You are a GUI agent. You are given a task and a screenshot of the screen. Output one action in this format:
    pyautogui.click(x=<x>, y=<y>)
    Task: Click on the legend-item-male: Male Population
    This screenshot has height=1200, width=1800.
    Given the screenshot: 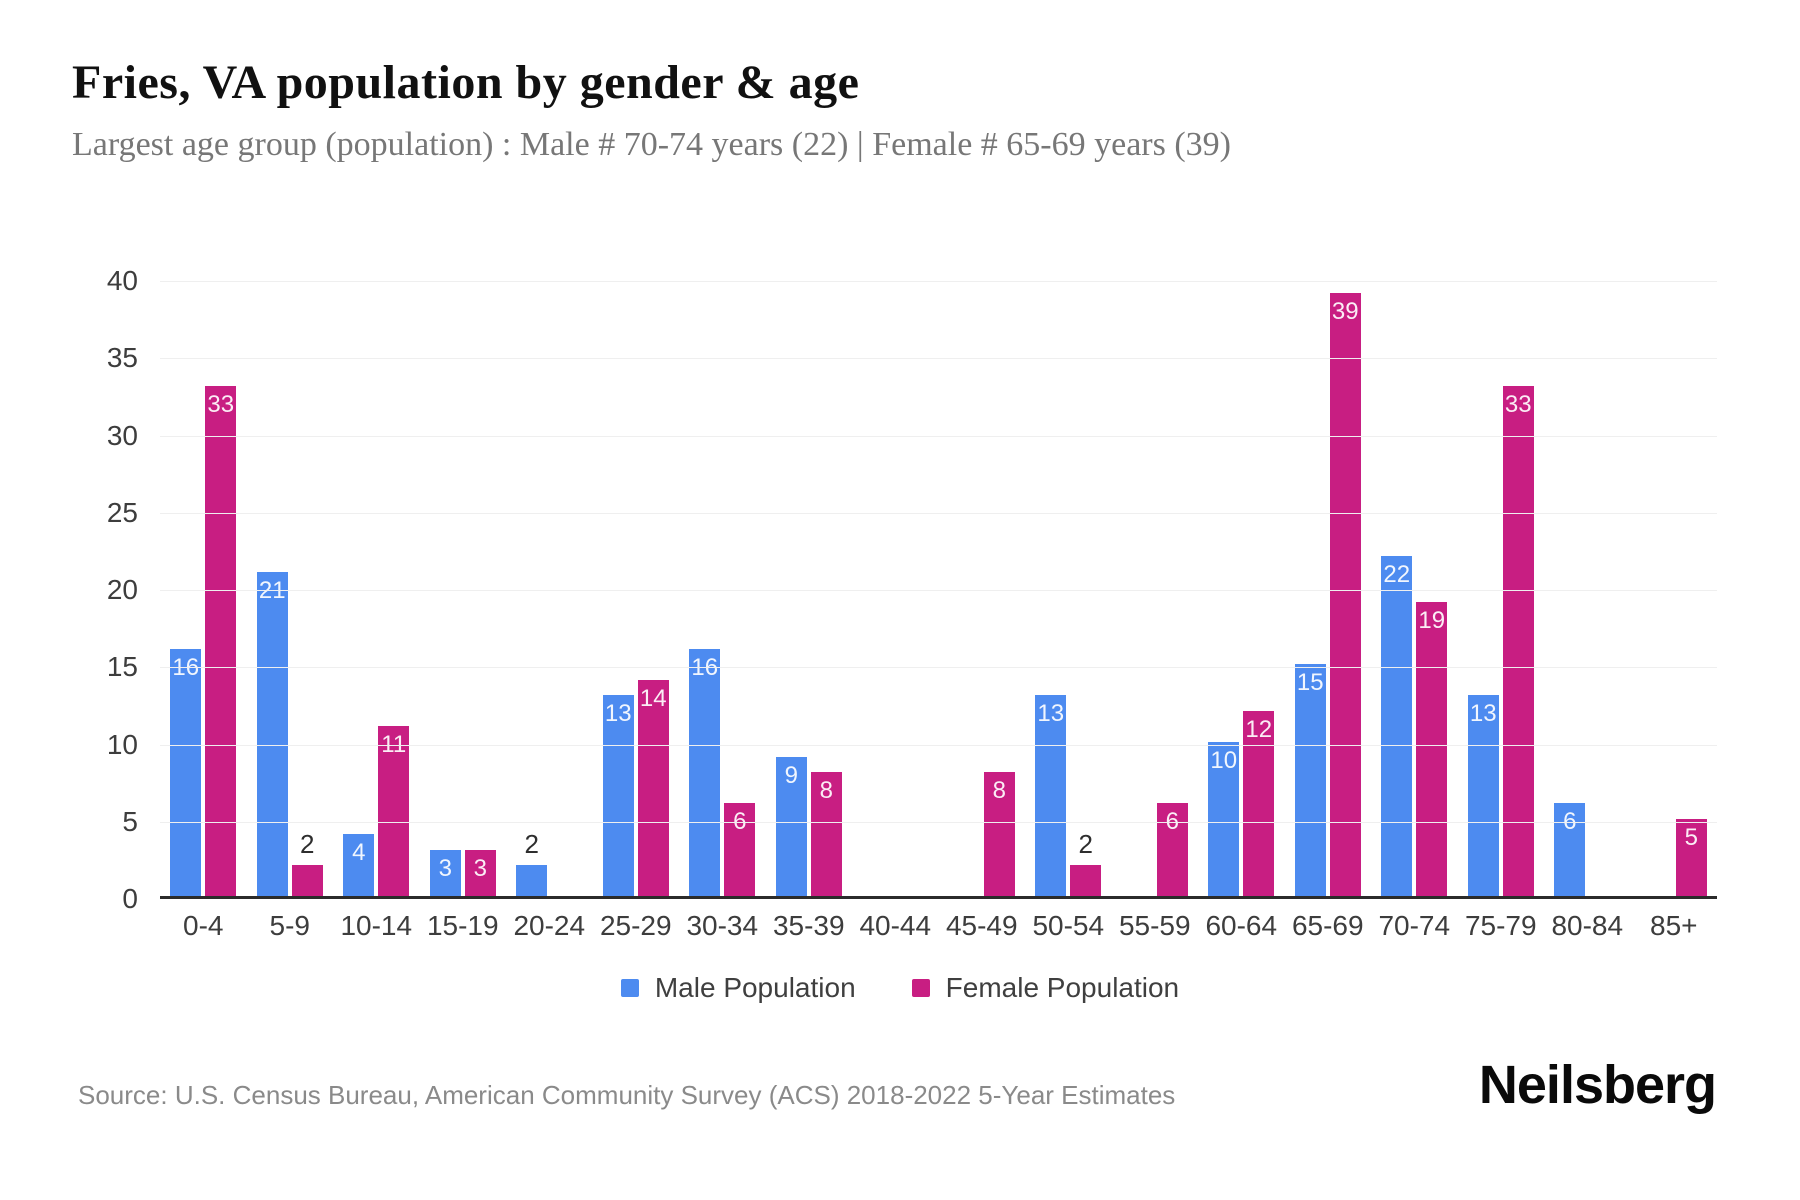 What is the action you would take?
    pyautogui.click(x=738, y=988)
    